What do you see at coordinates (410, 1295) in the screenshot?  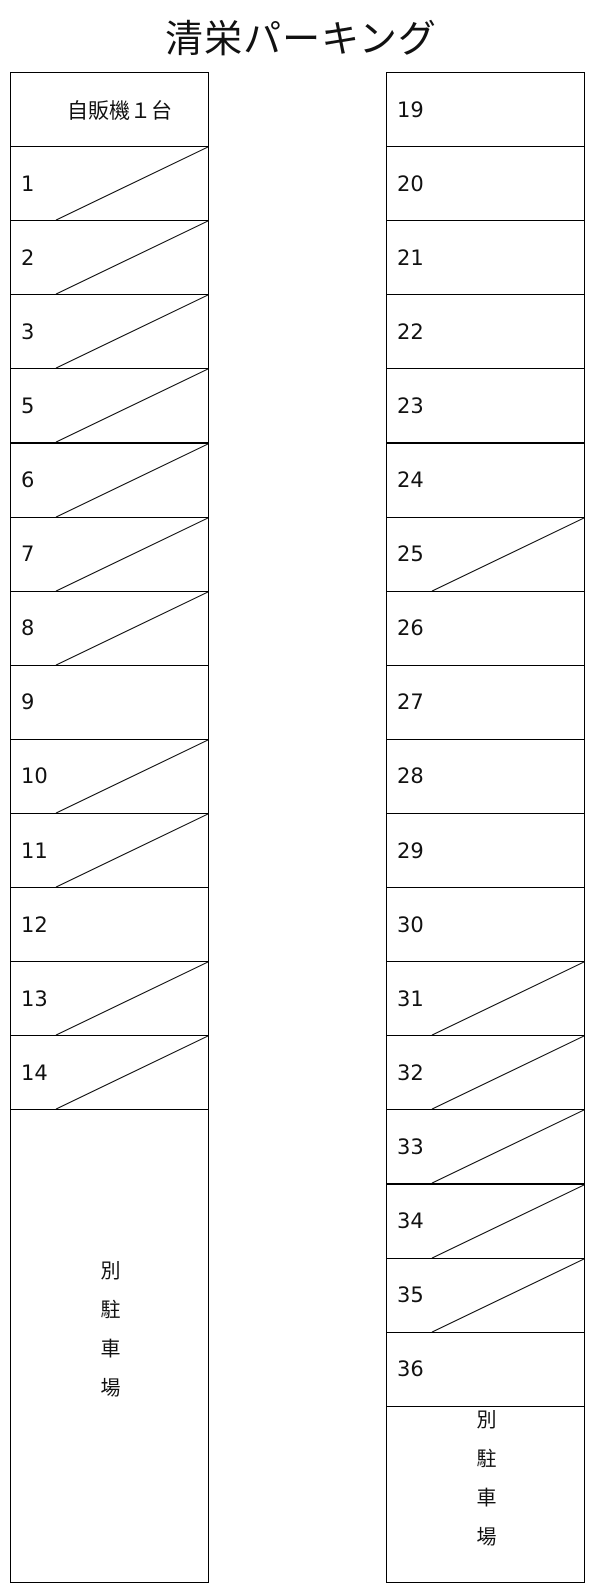 I see `slot-number: 35` at bounding box center [410, 1295].